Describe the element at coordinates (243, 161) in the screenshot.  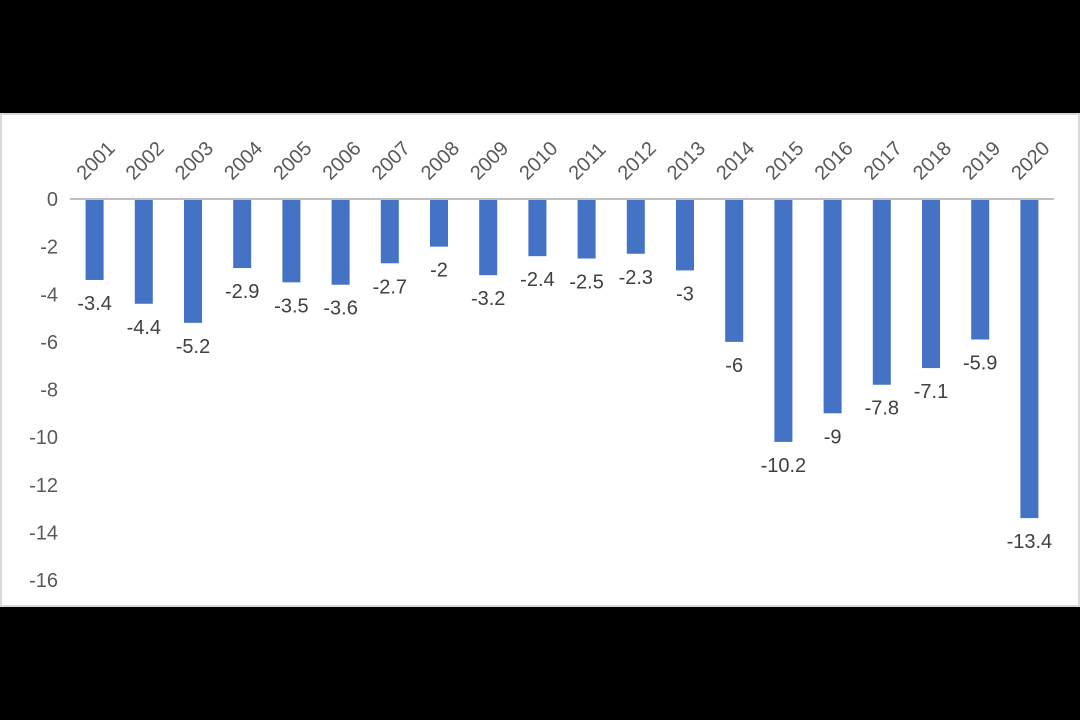
I see `category-label: 2004` at that location.